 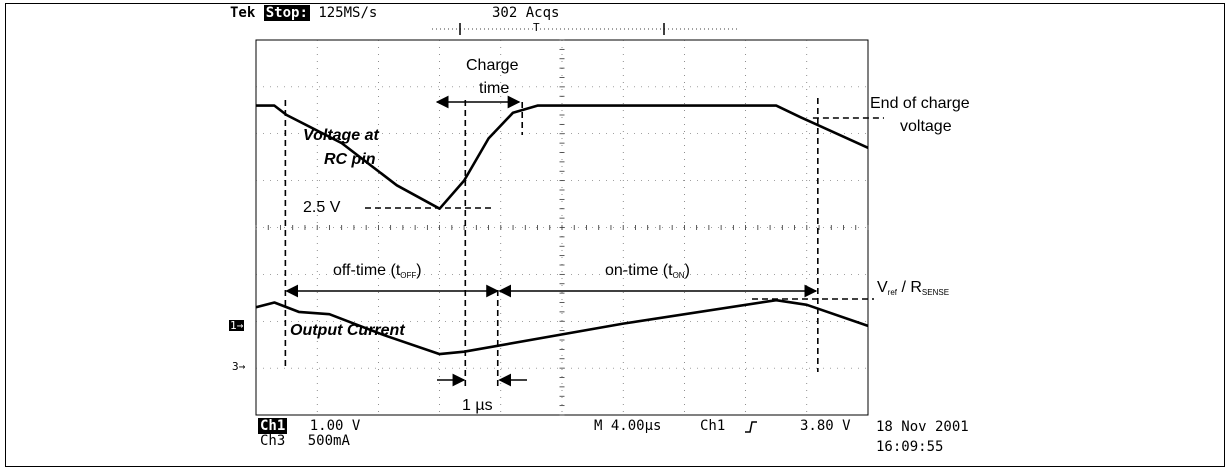 I want to click on capture-date: 18 Nov 2001, so click(x=922, y=427).